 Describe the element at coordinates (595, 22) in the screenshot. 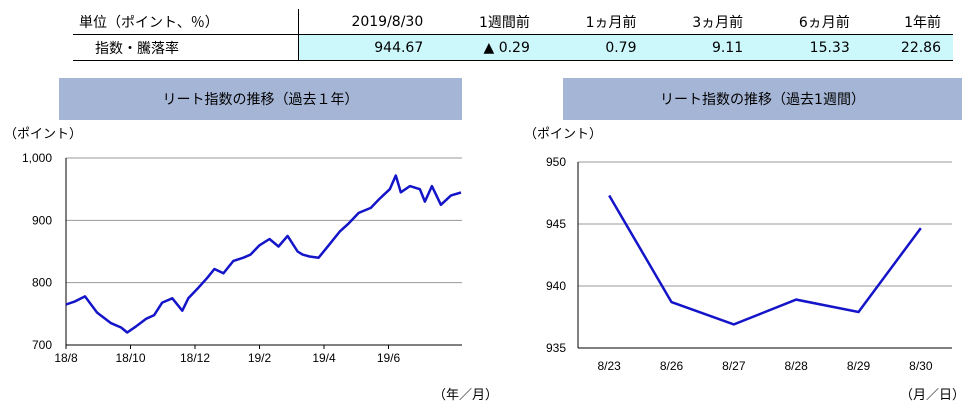

I see `summary-1m-header: 1ヵ月前` at that location.